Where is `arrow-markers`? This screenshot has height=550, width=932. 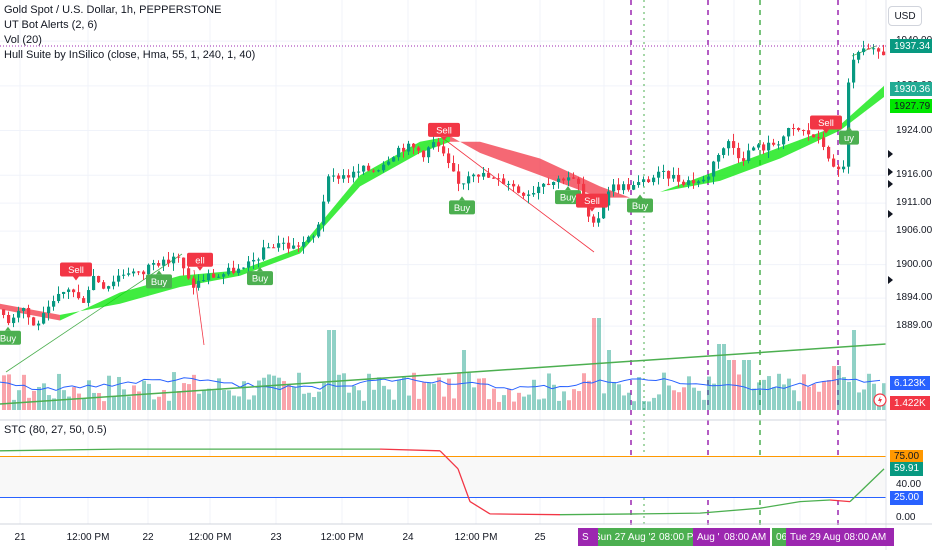
arrow-markers is located at coordinates (890, 217).